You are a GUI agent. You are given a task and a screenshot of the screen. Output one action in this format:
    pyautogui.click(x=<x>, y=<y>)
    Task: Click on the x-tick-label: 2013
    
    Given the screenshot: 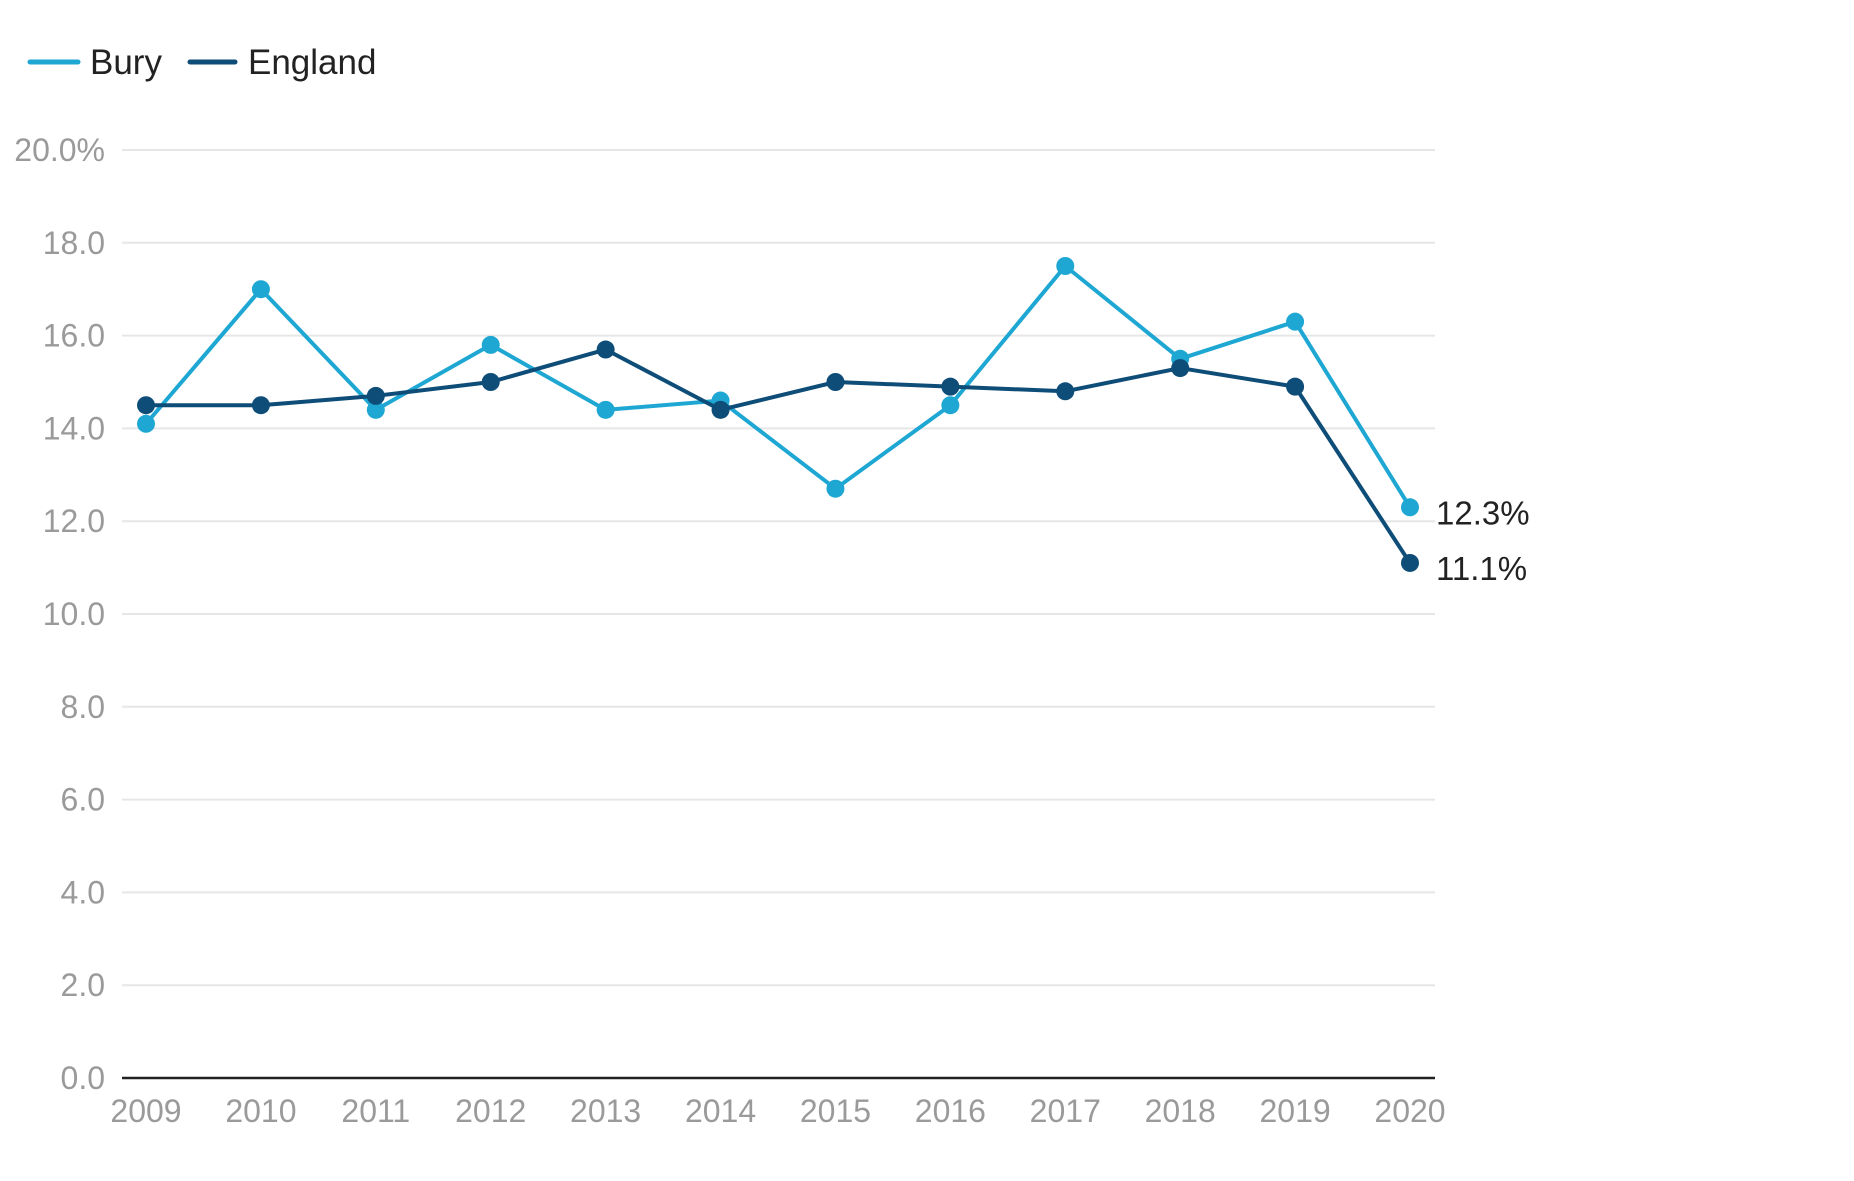 What is the action you would take?
    pyautogui.click(x=605, y=1111)
    